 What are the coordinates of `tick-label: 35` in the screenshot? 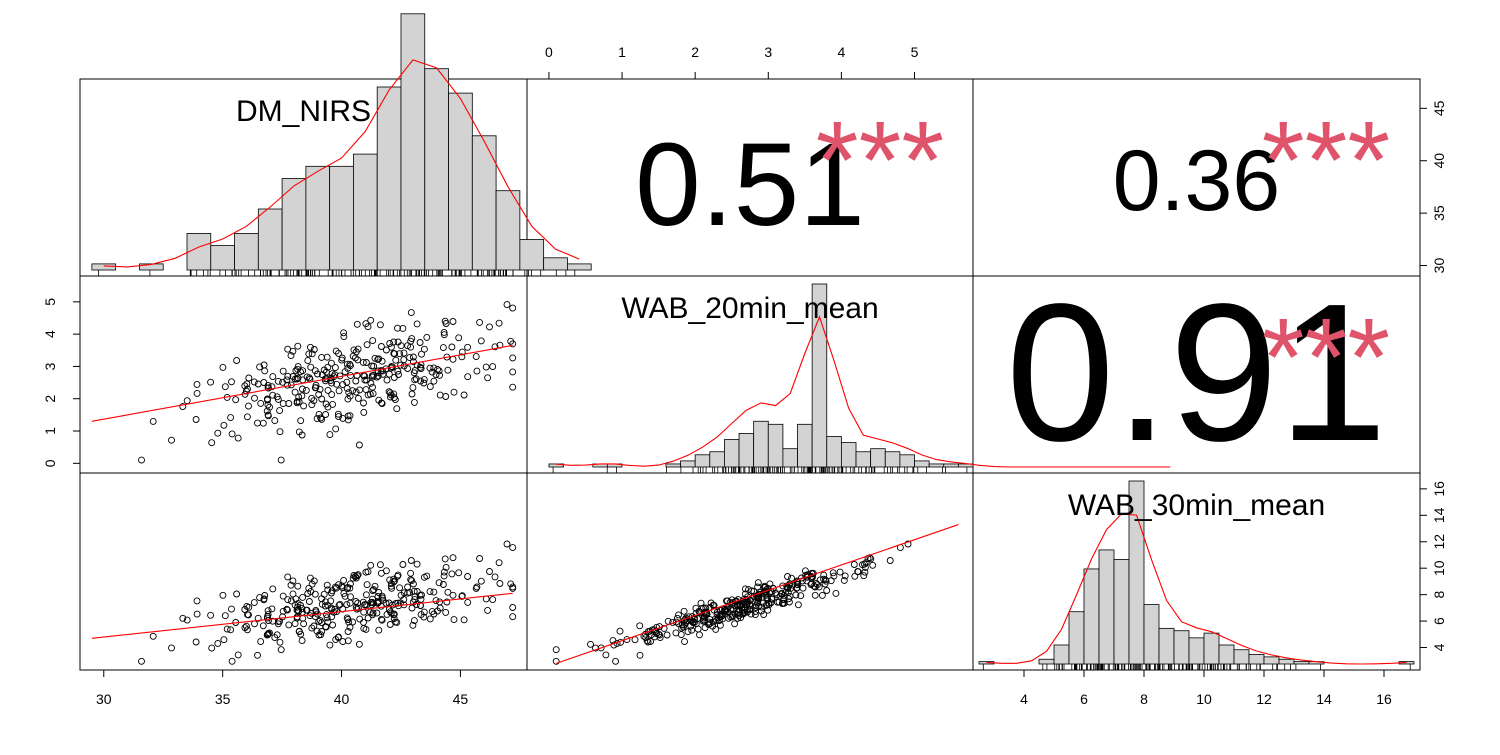 It's located at (223, 699).